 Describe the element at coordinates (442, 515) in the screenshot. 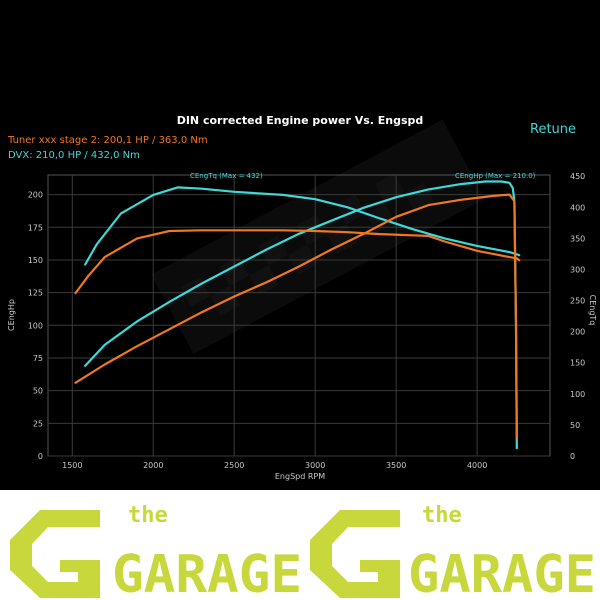

I see `logo-right-small: the` at that location.